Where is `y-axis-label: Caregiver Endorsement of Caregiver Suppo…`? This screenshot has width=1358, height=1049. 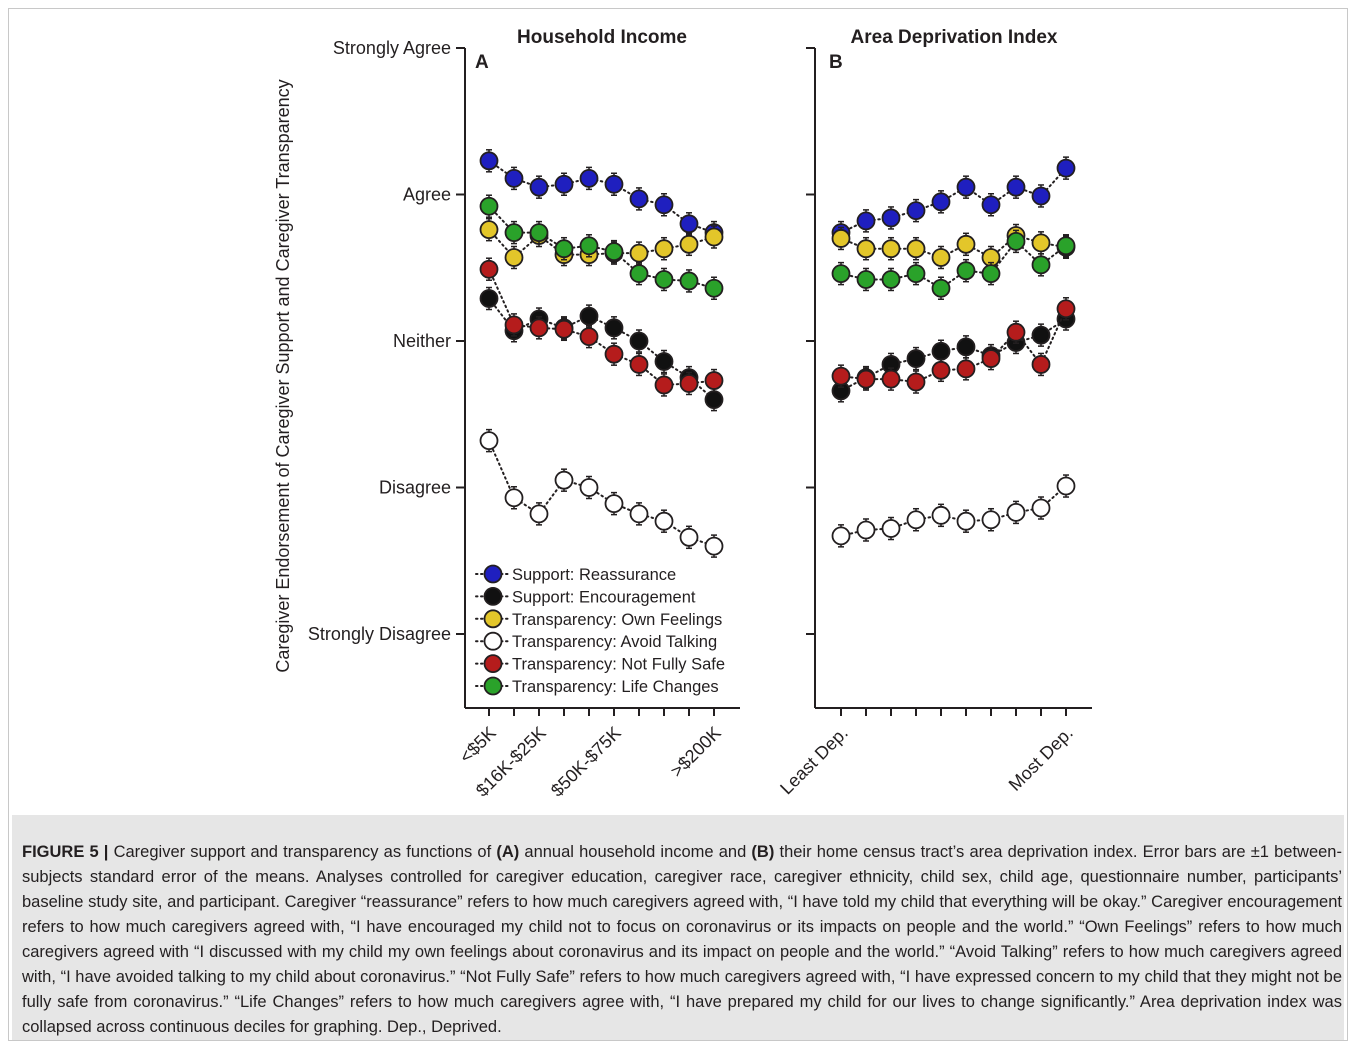 y-axis-label: Caregiver Endorsement of Caregiver Suppo… is located at coordinates (283, 375).